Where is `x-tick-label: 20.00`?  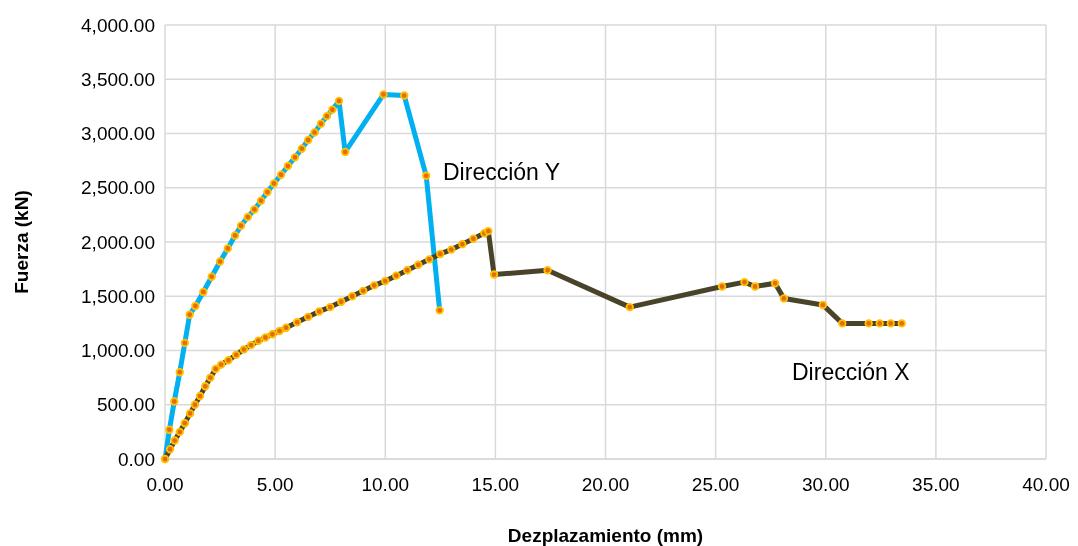
x-tick-label: 20.00 is located at coordinates (605, 484).